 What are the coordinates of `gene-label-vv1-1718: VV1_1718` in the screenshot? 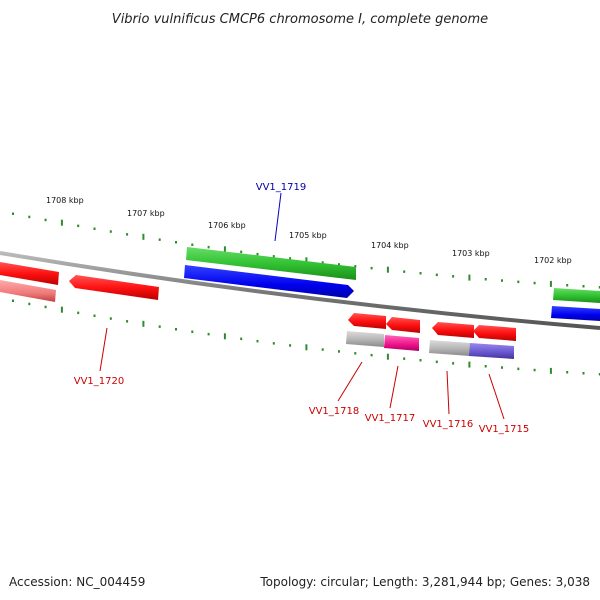 It's located at (334, 411).